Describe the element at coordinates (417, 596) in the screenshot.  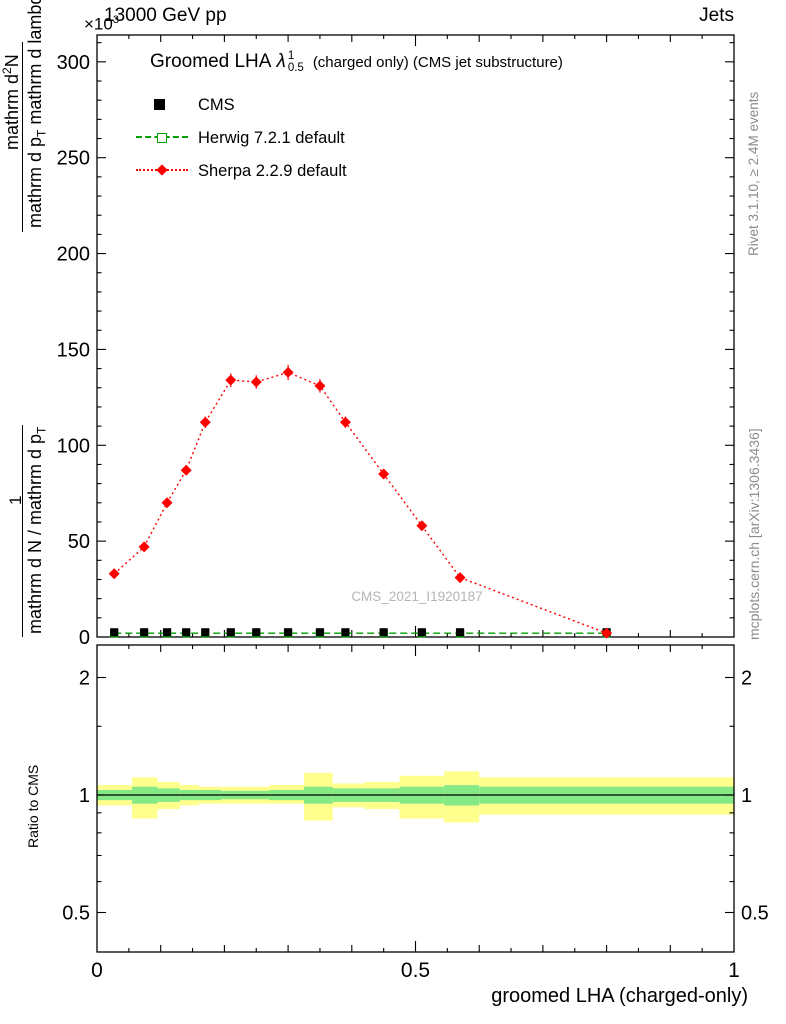
I see `watermark: CMS_2021_I1920187` at that location.